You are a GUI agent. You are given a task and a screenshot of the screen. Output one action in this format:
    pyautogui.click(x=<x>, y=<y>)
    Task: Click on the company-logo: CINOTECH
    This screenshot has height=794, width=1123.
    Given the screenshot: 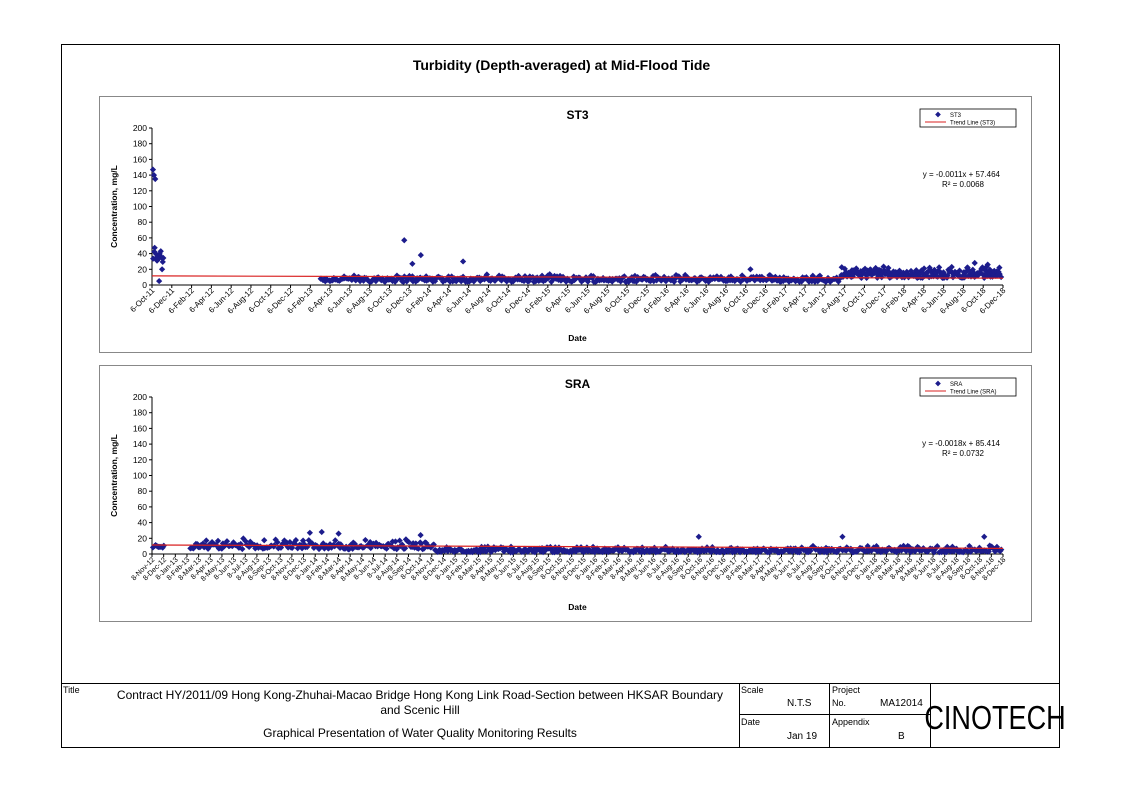 What is the action you would take?
    pyautogui.click(x=995, y=717)
    